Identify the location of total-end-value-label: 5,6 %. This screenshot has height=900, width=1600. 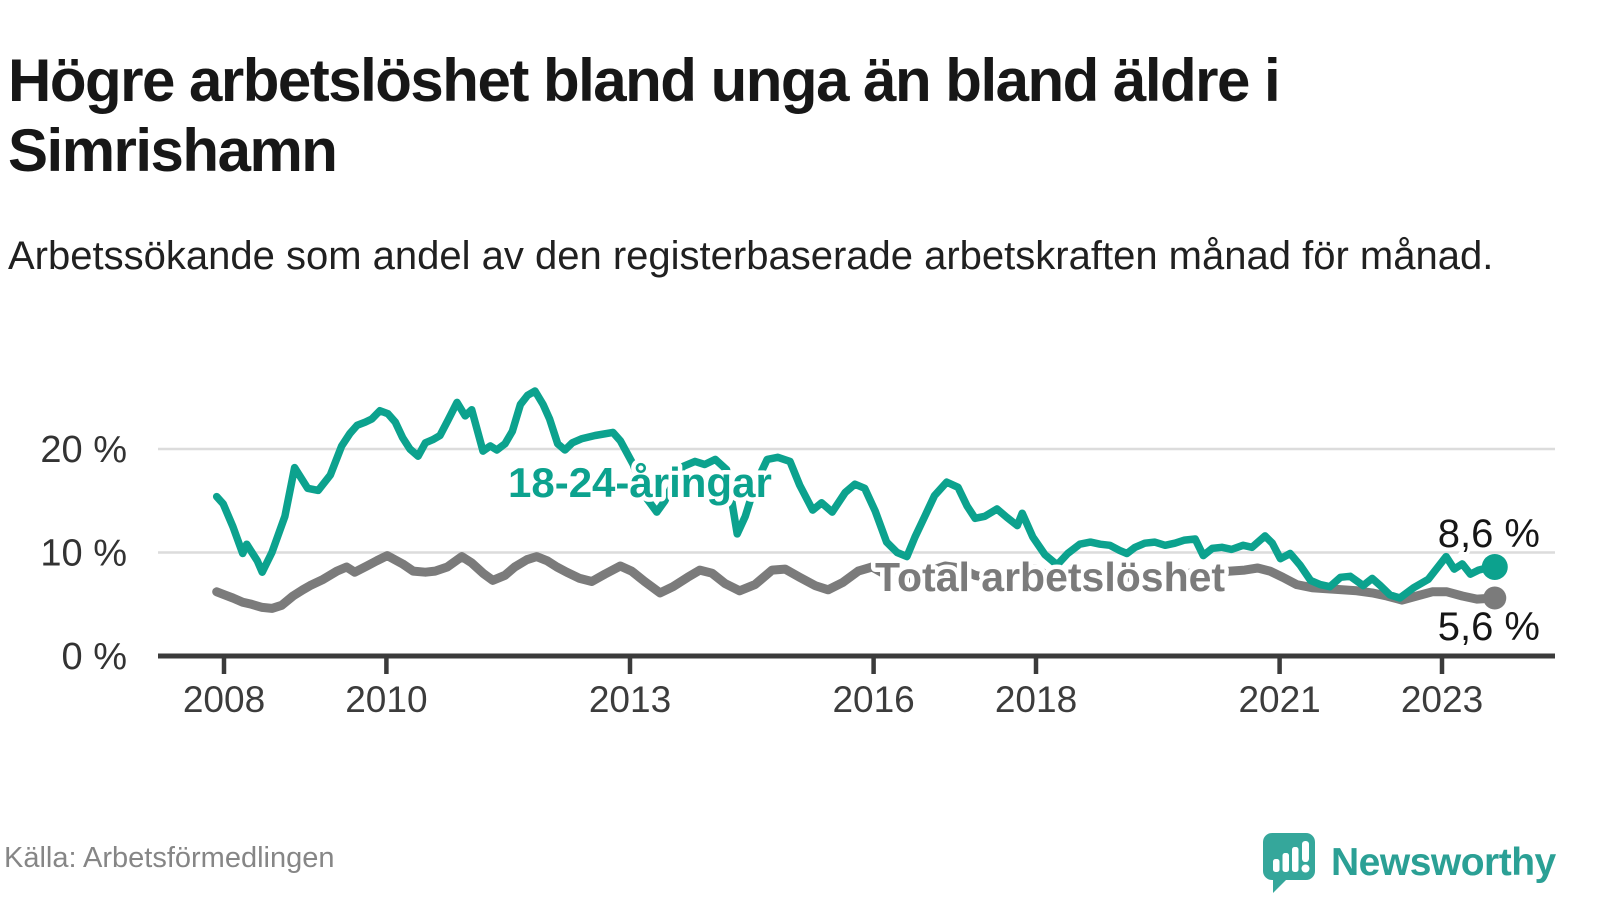
(1489, 627).